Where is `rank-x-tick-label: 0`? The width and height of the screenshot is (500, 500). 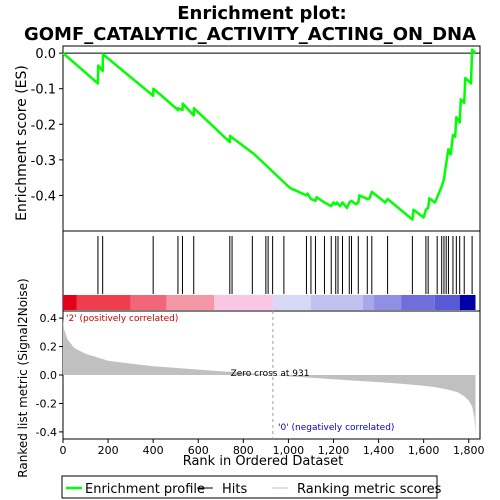 rank-x-tick-label: 0 is located at coordinates (63, 450).